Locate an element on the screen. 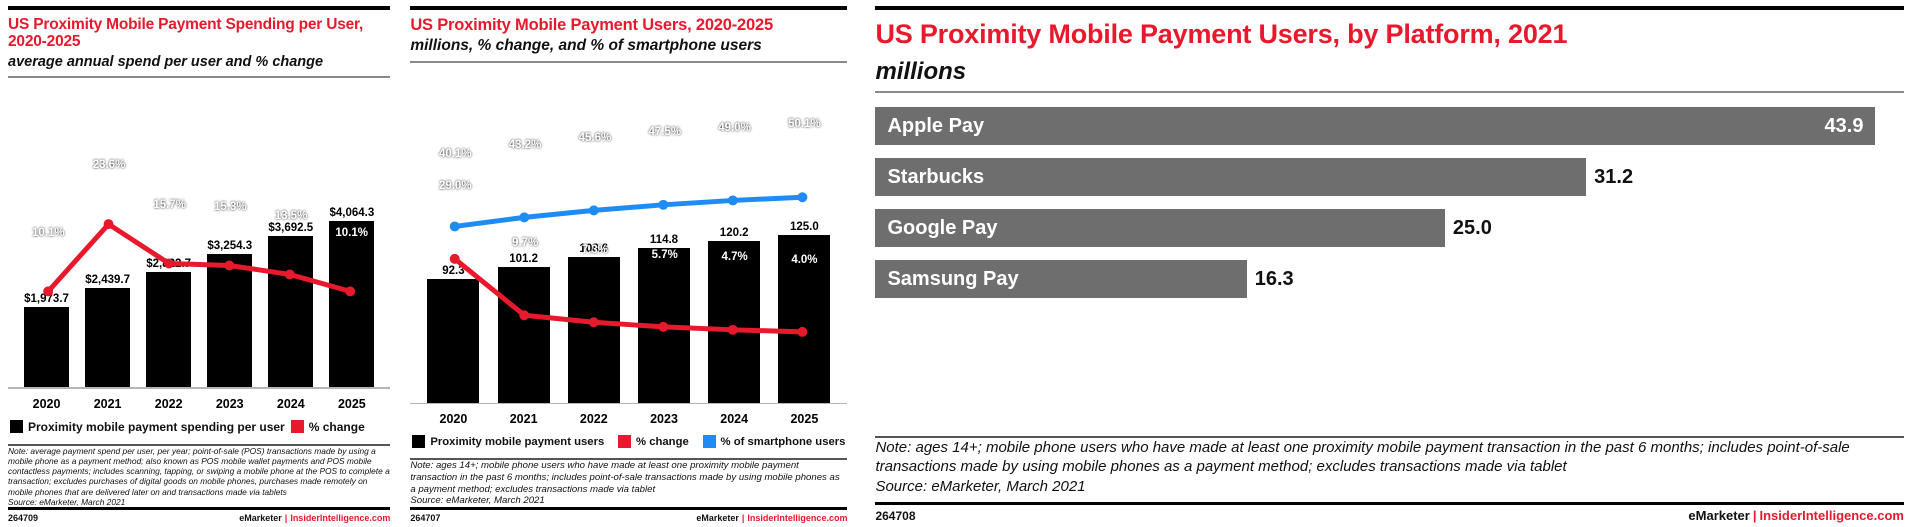 The width and height of the screenshot is (1920, 527). bar-series-users: 92.3 101.2 108.6 114.8 120.2 125.0 is located at coordinates (628, 236).